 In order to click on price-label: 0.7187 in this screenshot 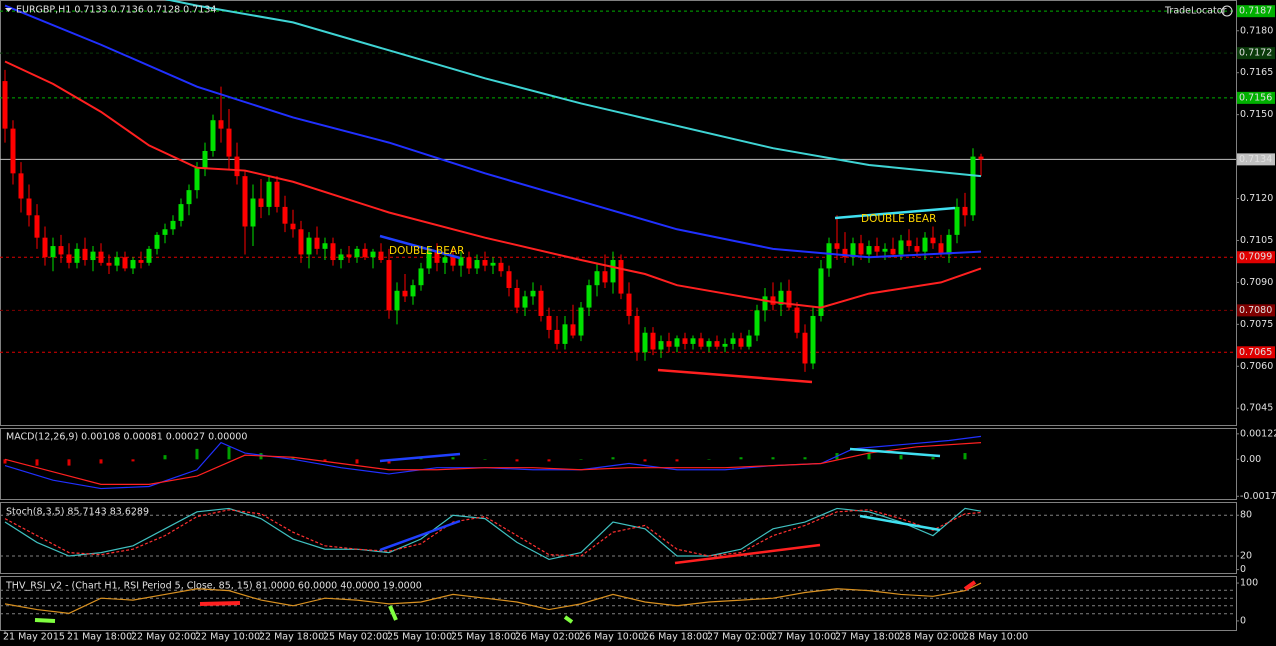, I will do `click(1255, 11)`.